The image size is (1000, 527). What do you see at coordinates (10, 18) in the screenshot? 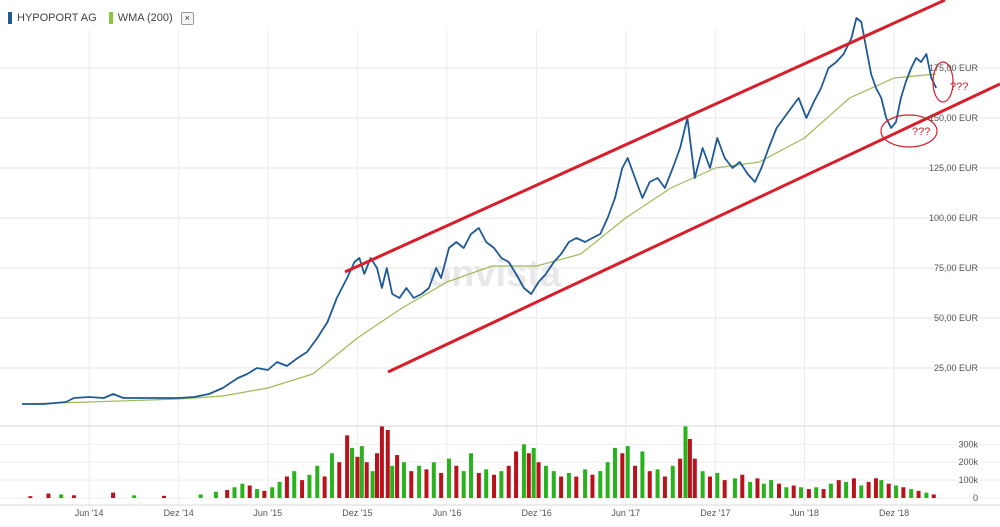
I see `legend-swatch-hypoport` at bounding box center [10, 18].